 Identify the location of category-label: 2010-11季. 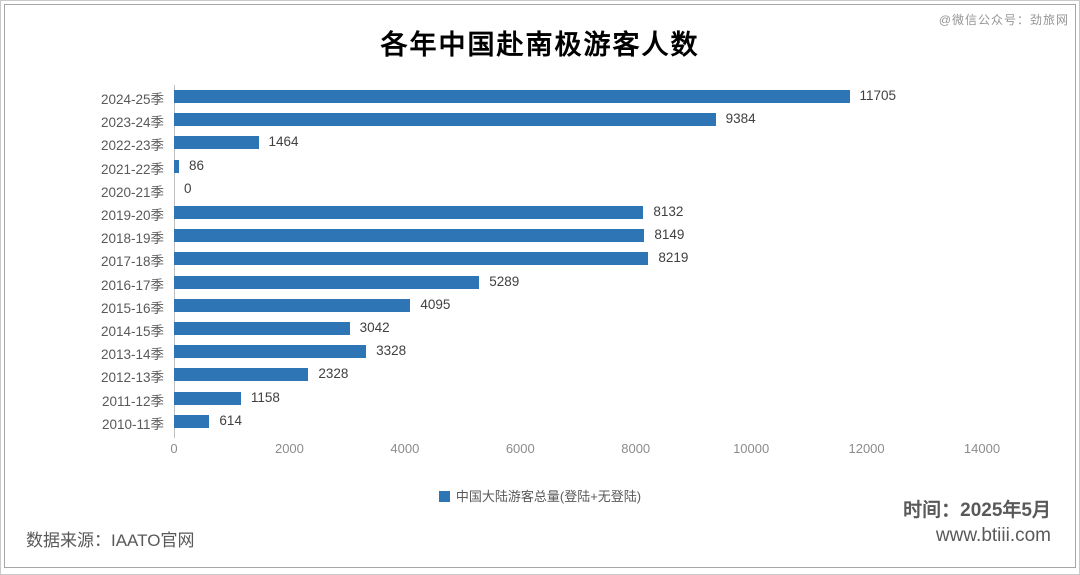
(132, 424).